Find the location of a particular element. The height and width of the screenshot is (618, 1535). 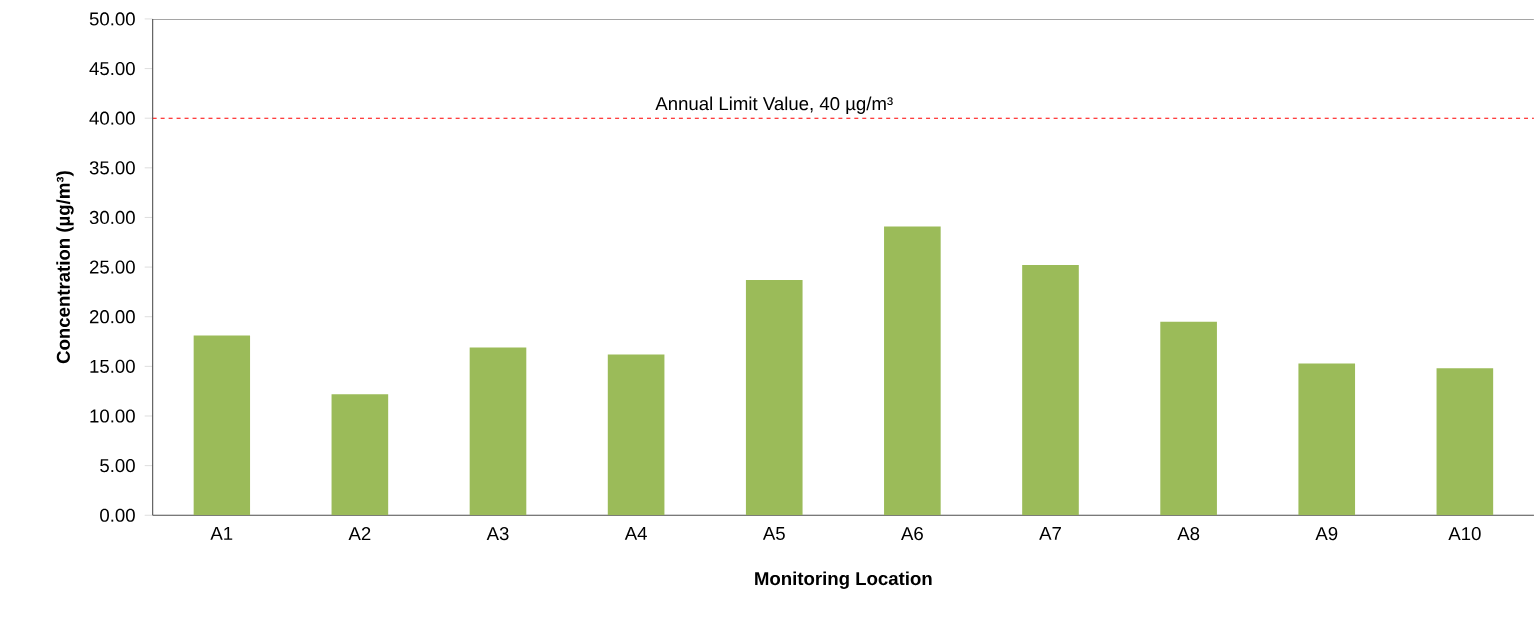

ref-line-label: Annual Limit Value, 40 µg/m³ is located at coordinates (774, 105).